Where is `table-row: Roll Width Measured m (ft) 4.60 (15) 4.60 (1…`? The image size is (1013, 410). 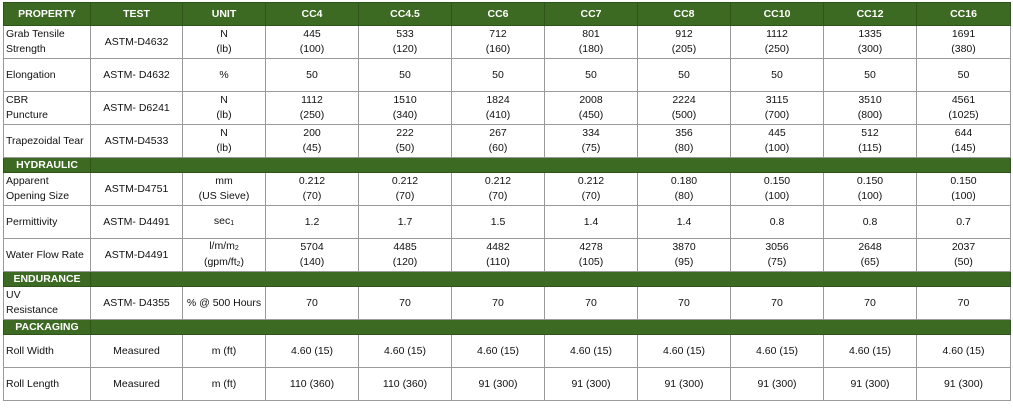 table-row: Roll Width Measured m (ft) 4.60 (15) 4.60 (1… is located at coordinates (507, 351).